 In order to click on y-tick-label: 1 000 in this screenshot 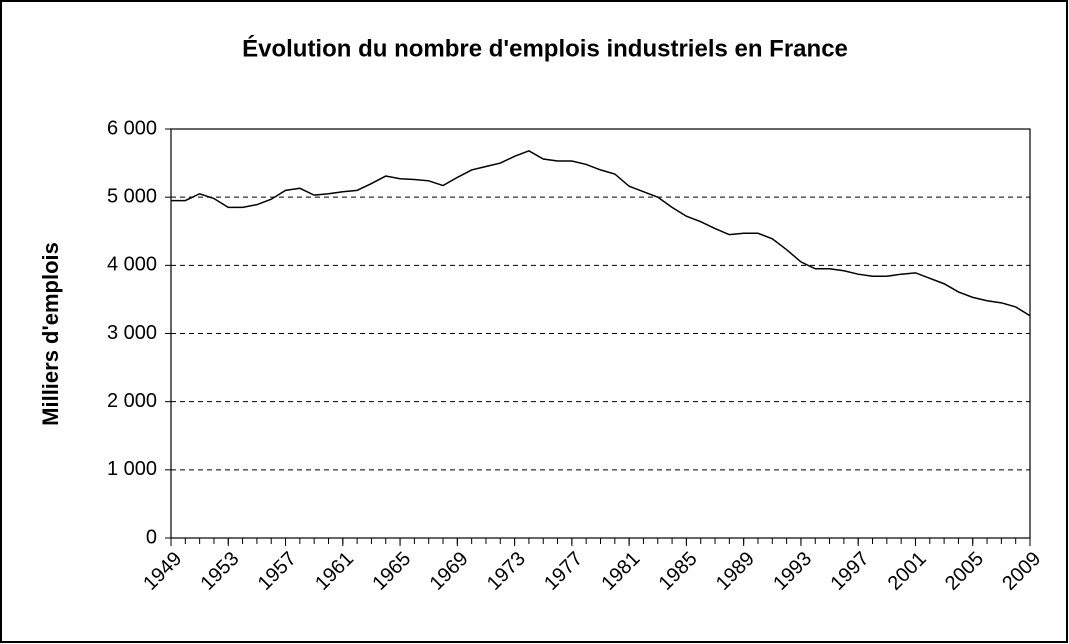, I will do `click(132, 469)`.